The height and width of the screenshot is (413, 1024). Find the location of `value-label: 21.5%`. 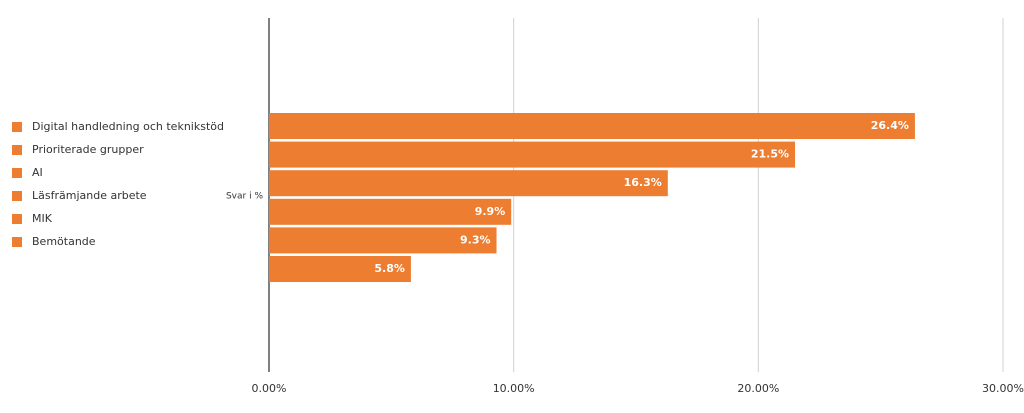

value-label: 21.5% is located at coordinates (770, 154).